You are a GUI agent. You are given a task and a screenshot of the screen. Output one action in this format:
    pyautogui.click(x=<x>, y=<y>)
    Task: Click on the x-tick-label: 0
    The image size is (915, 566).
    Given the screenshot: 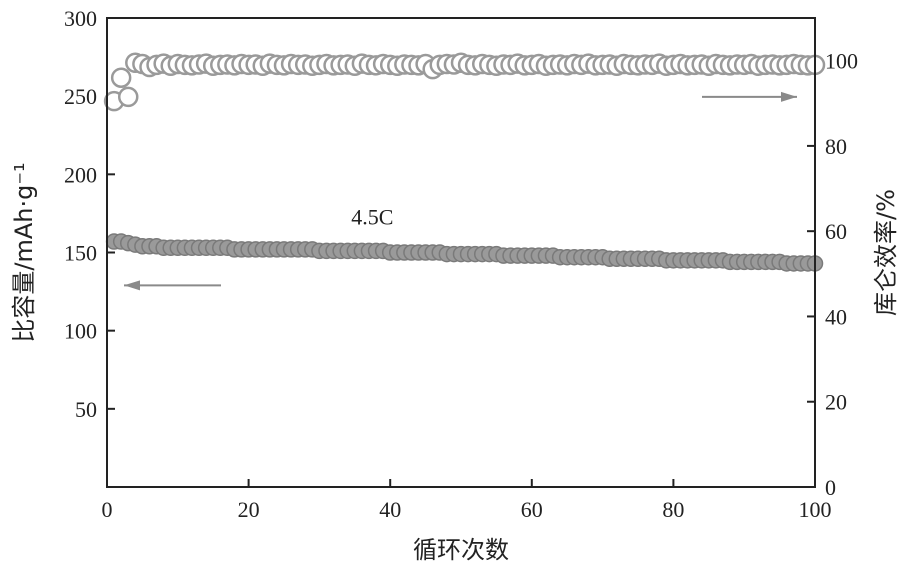 What is the action you would take?
    pyautogui.click(x=107, y=509)
    